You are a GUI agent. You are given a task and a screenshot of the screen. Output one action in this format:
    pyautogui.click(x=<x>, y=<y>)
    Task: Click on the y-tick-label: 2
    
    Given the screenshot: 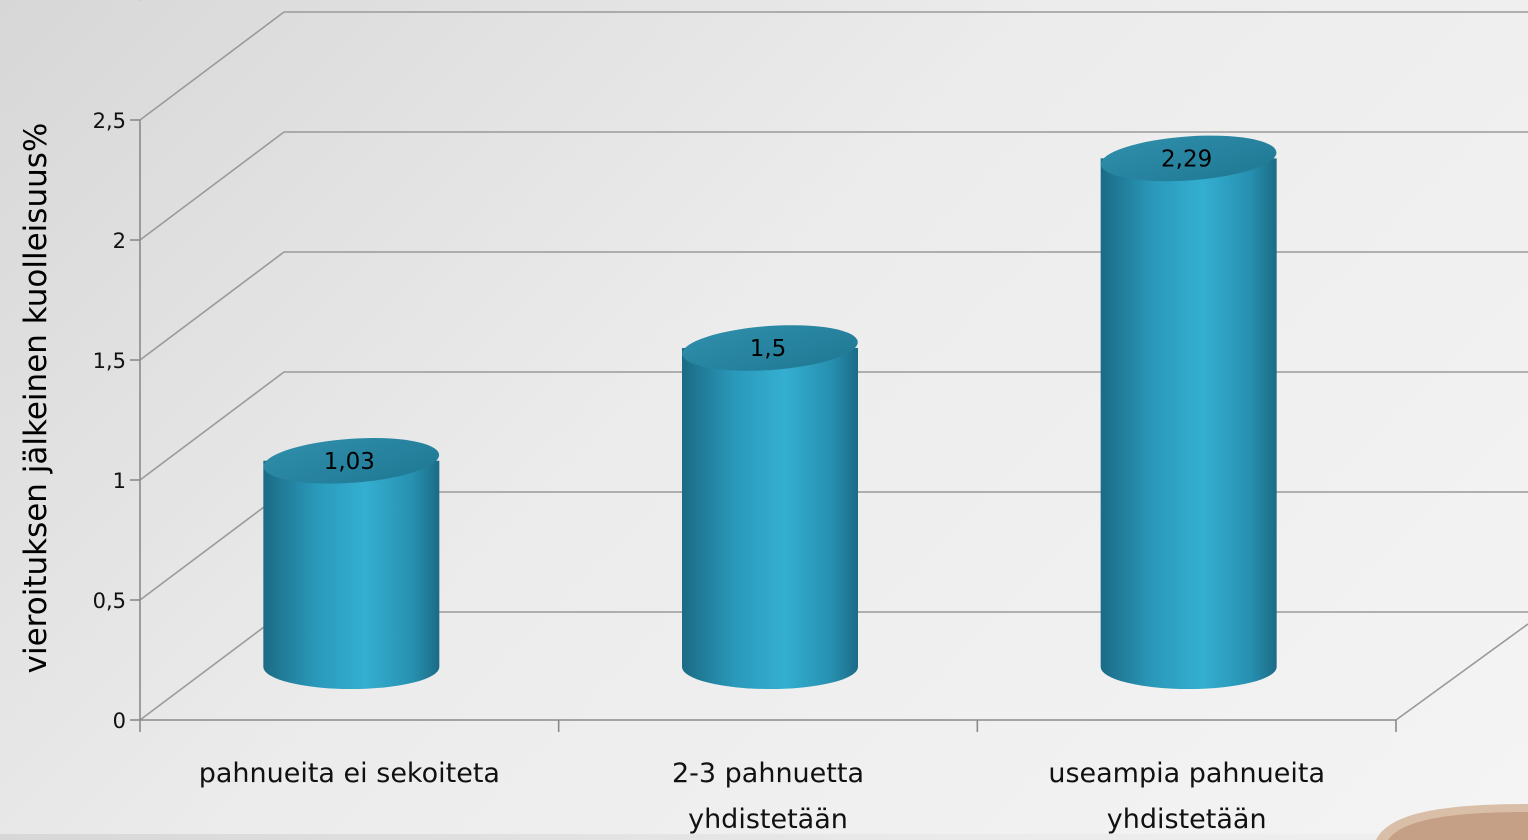 What is the action you would take?
    pyautogui.click(x=119, y=241)
    